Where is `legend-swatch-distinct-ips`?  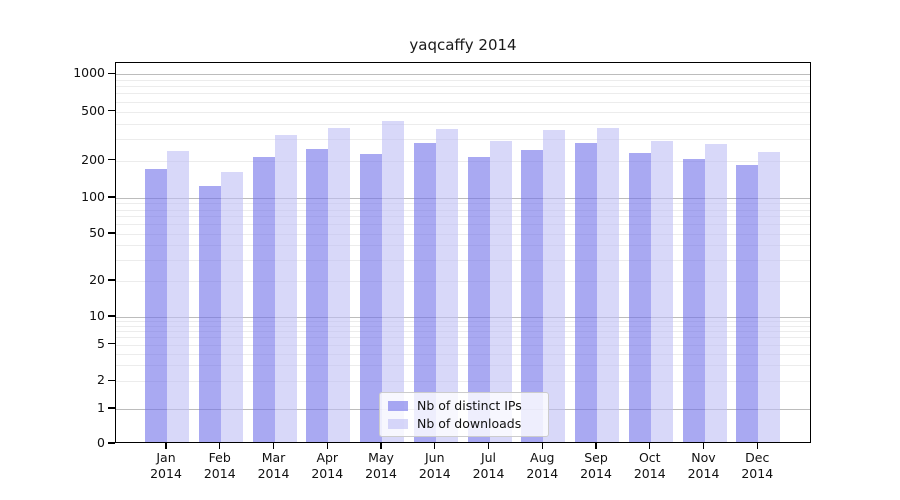
legend-swatch-distinct-ips is located at coordinates (398, 405).